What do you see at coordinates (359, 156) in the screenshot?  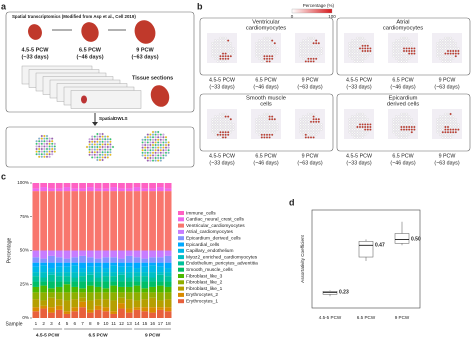 I see `stage-label: 4.5-5 PCW` at bounding box center [359, 156].